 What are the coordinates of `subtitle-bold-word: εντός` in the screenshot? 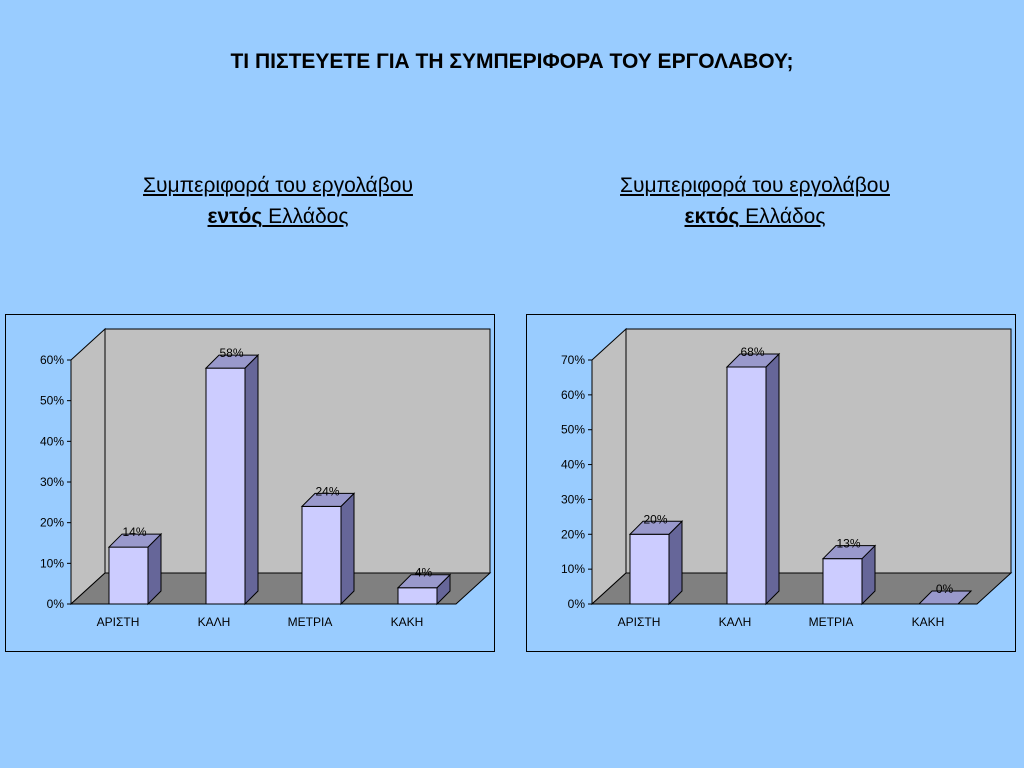 It's located at (235, 216).